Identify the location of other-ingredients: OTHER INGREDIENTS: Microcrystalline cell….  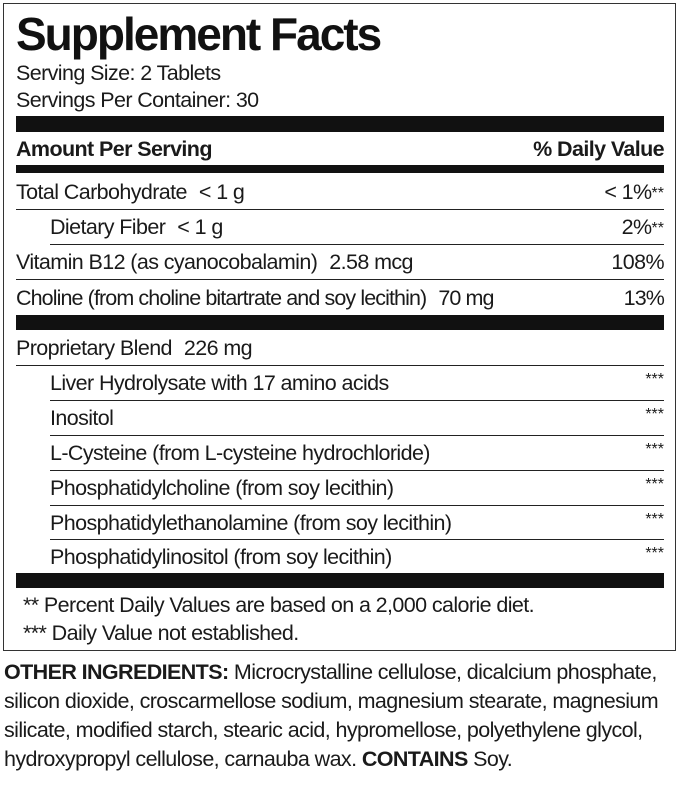
(340, 716).